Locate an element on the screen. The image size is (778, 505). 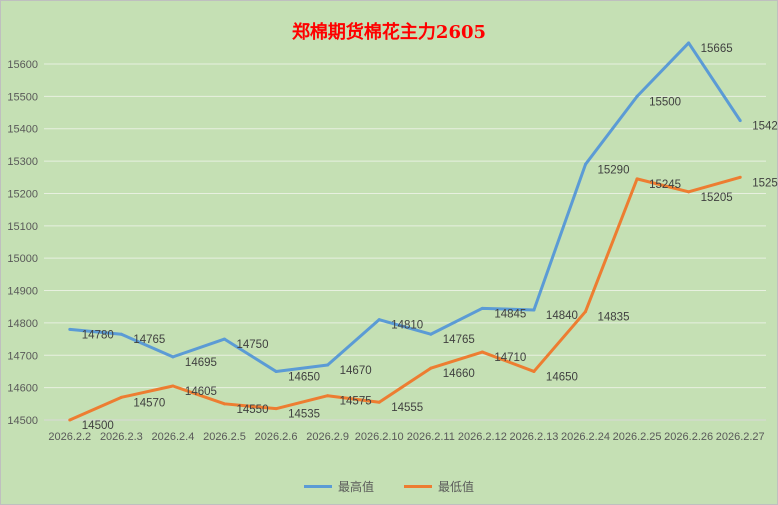
y-tick-label: 15000 is located at coordinates (22, 259).